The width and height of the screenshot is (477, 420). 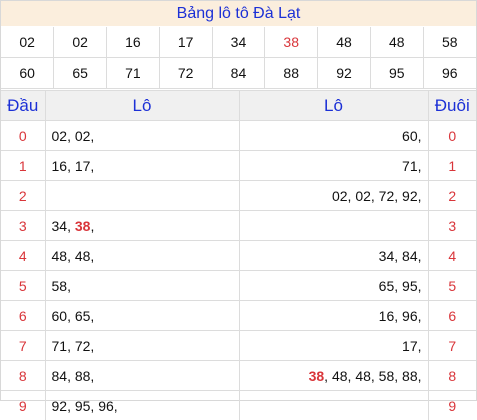 I want to click on dau-cell: 9, so click(x=23, y=405).